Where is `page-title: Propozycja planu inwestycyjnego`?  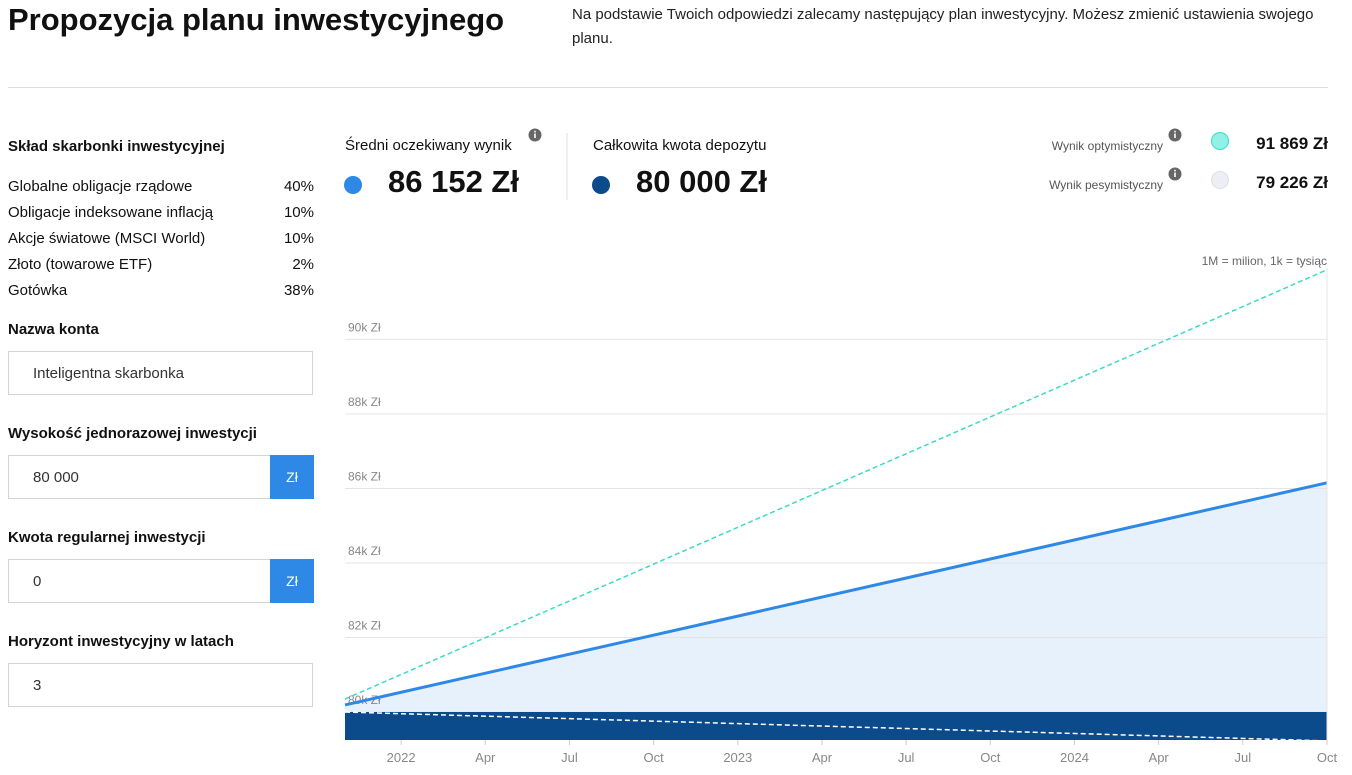 page-title: Propozycja planu inwestycyjnego is located at coordinates (256, 19).